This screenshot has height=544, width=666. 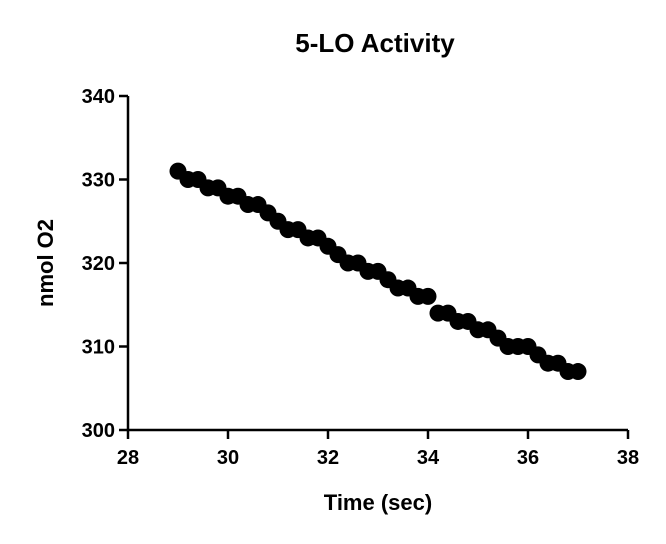 What do you see at coordinates (628, 458) in the screenshot?
I see `x-tick-label: 38` at bounding box center [628, 458].